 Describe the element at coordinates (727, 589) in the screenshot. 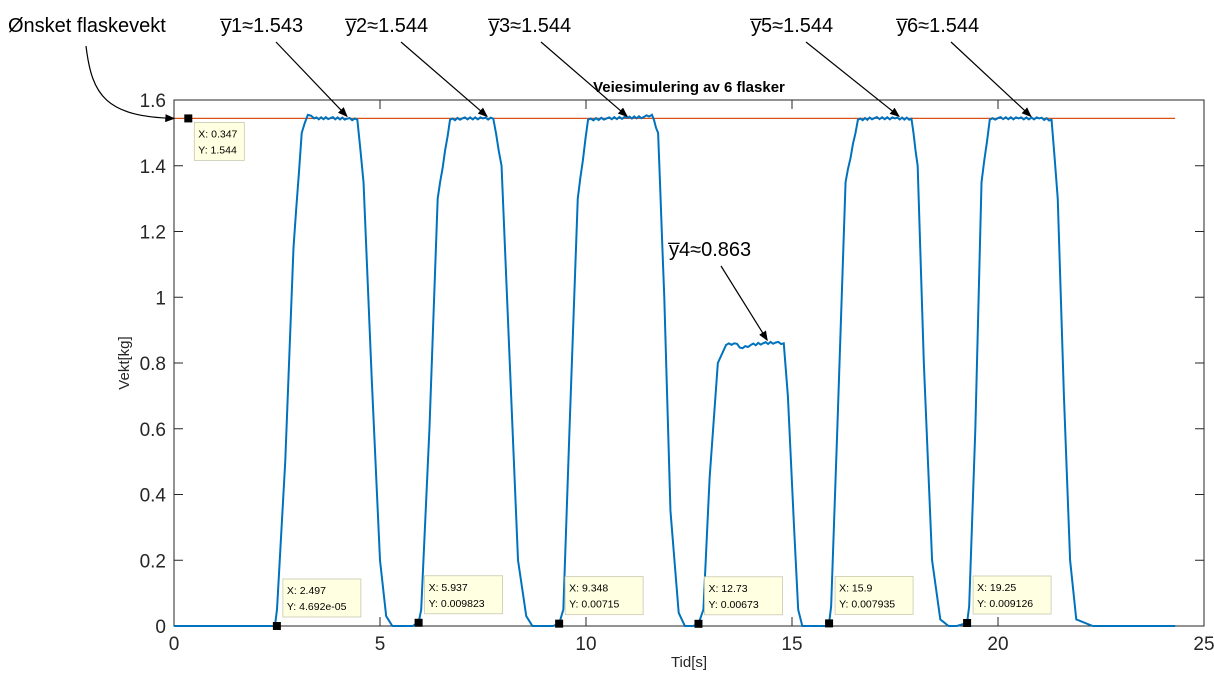

I see `datatip-x: X: 12.73` at that location.